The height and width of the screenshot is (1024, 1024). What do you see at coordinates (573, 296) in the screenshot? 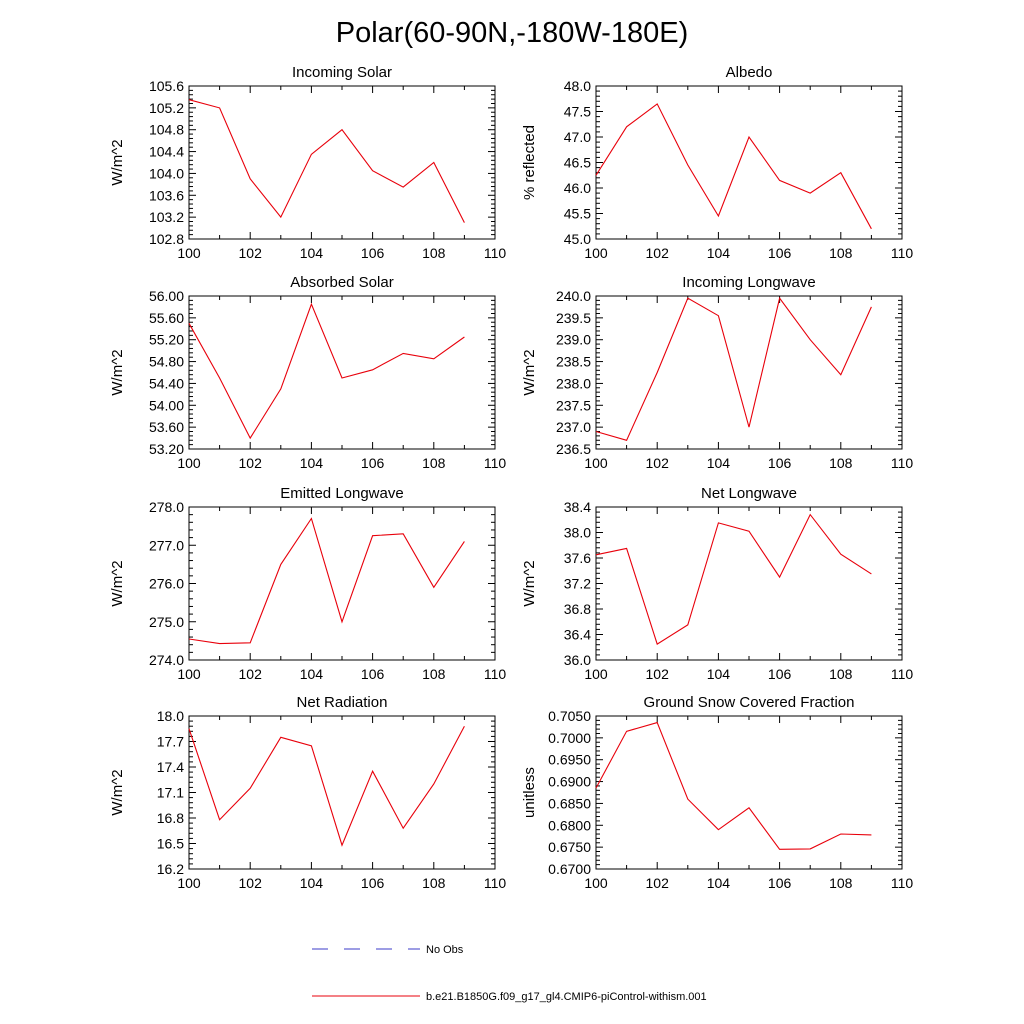
I see `y-tick-label: 240.0` at bounding box center [573, 296].